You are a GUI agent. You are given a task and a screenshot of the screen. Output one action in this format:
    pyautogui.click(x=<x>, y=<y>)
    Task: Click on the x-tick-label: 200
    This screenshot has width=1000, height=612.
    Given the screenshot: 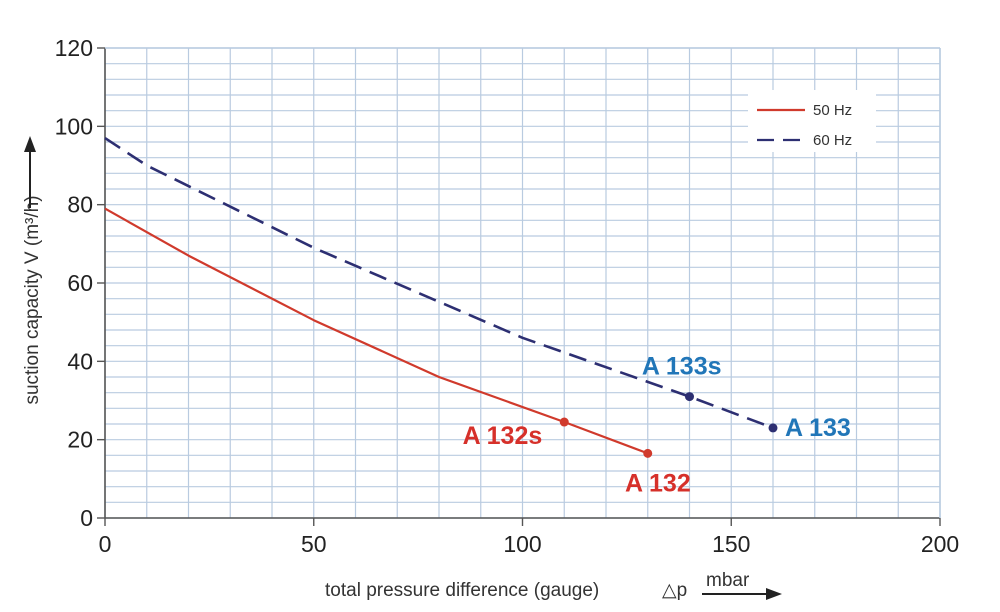 What is the action you would take?
    pyautogui.click(x=940, y=544)
    